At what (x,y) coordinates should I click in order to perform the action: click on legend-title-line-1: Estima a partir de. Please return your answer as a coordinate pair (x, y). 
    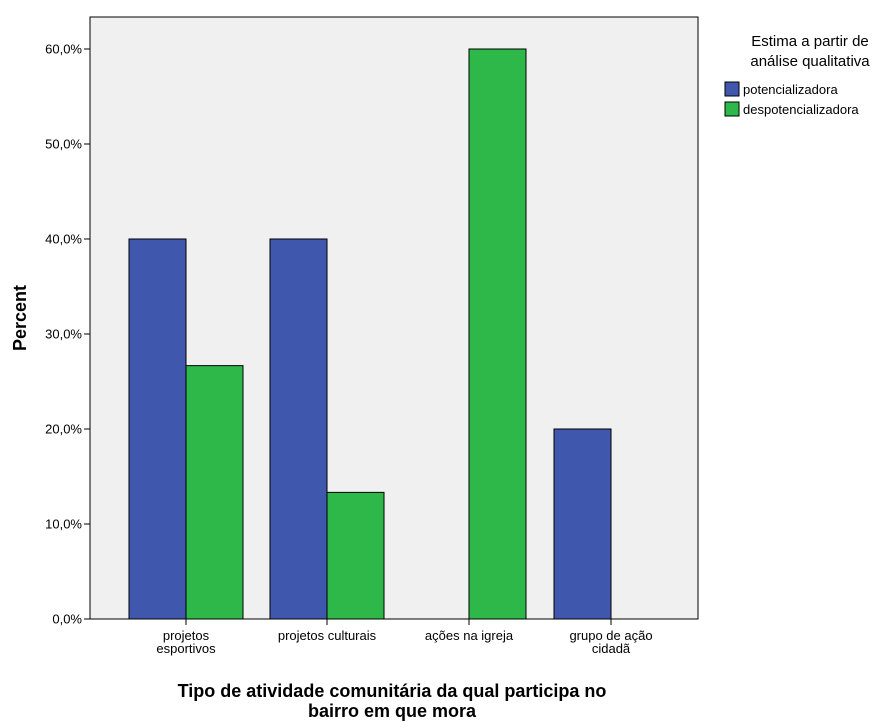
    Looking at the image, I should click on (810, 41).